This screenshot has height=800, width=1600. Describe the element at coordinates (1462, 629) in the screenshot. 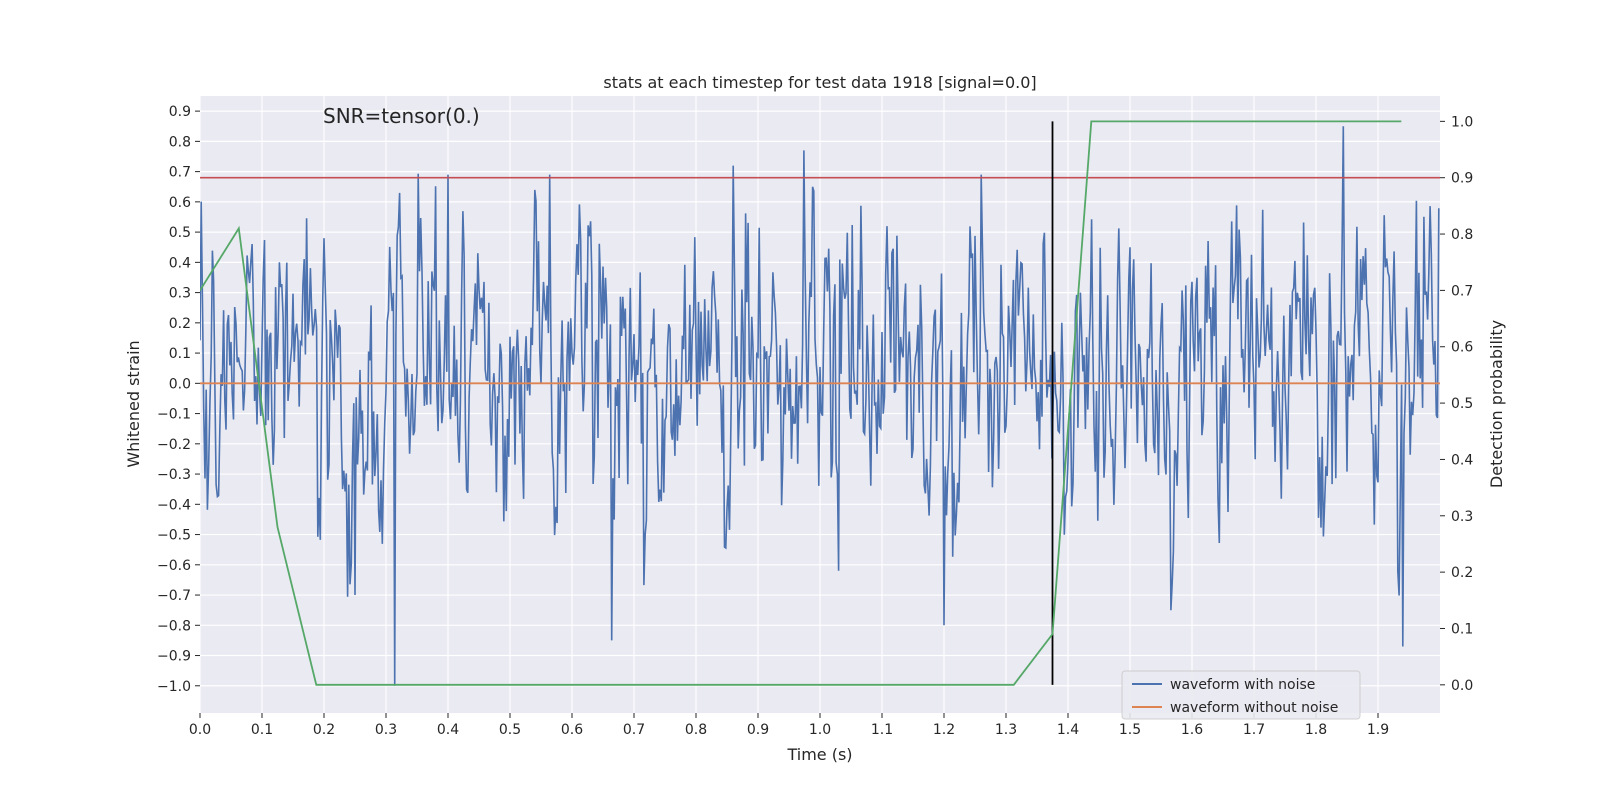

I see `y2-tick-label: 0.1` at that location.